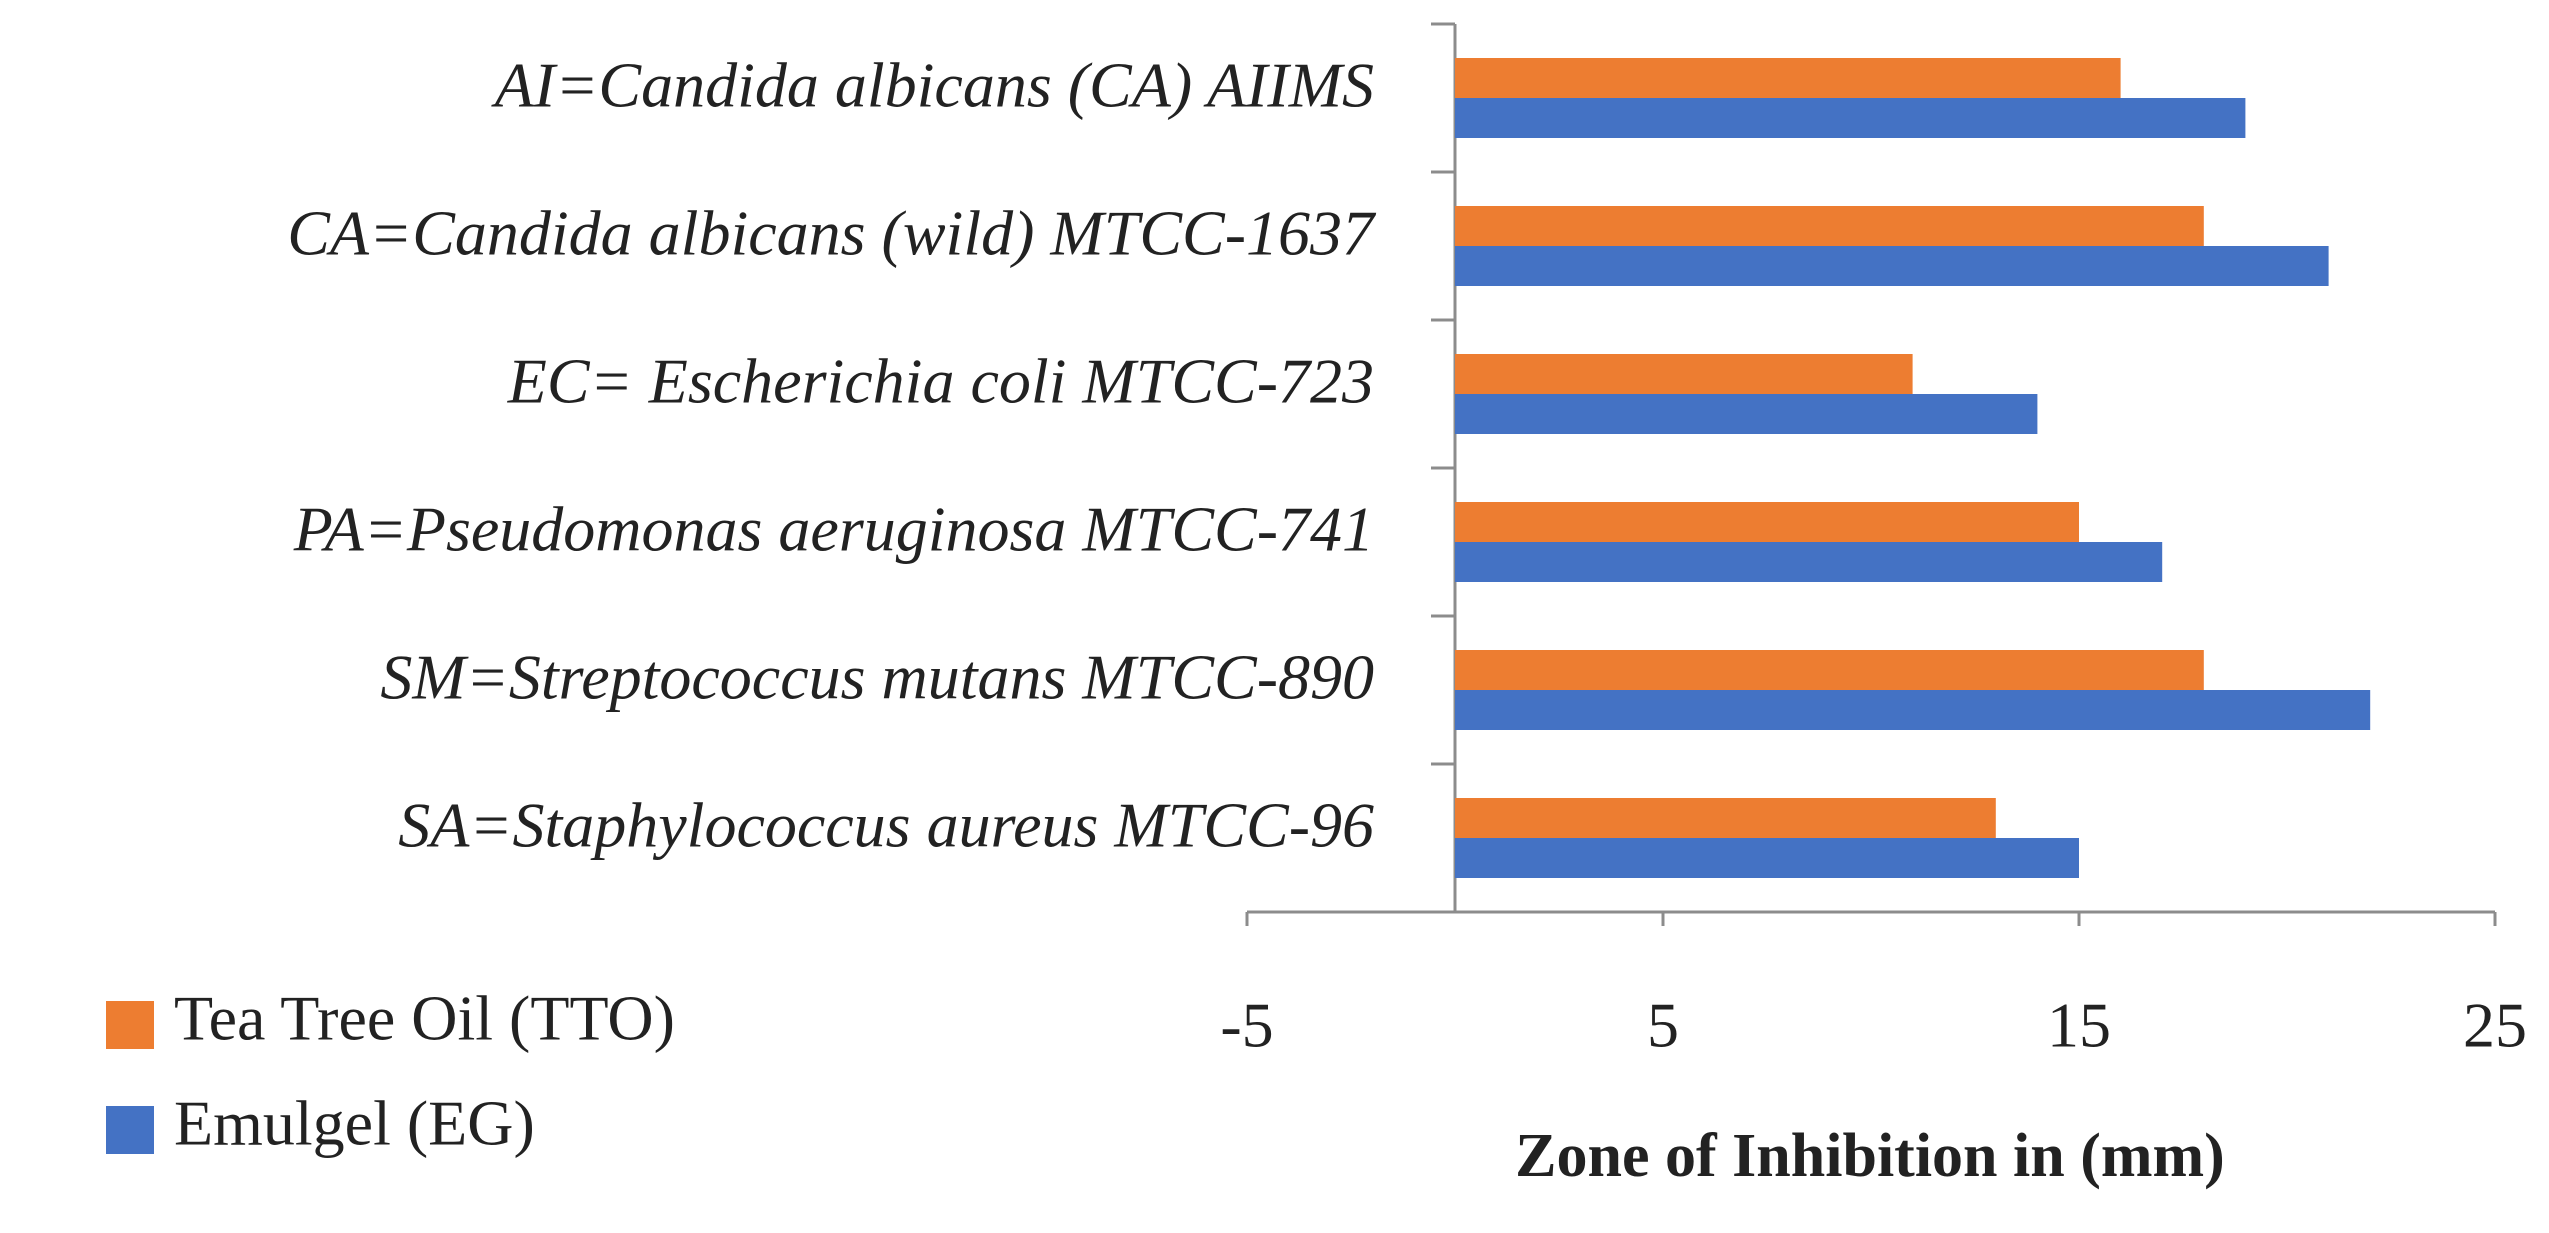  What do you see at coordinates (354, 1123) in the screenshot?
I see `legend-label: Emulgel (EG)` at bounding box center [354, 1123].